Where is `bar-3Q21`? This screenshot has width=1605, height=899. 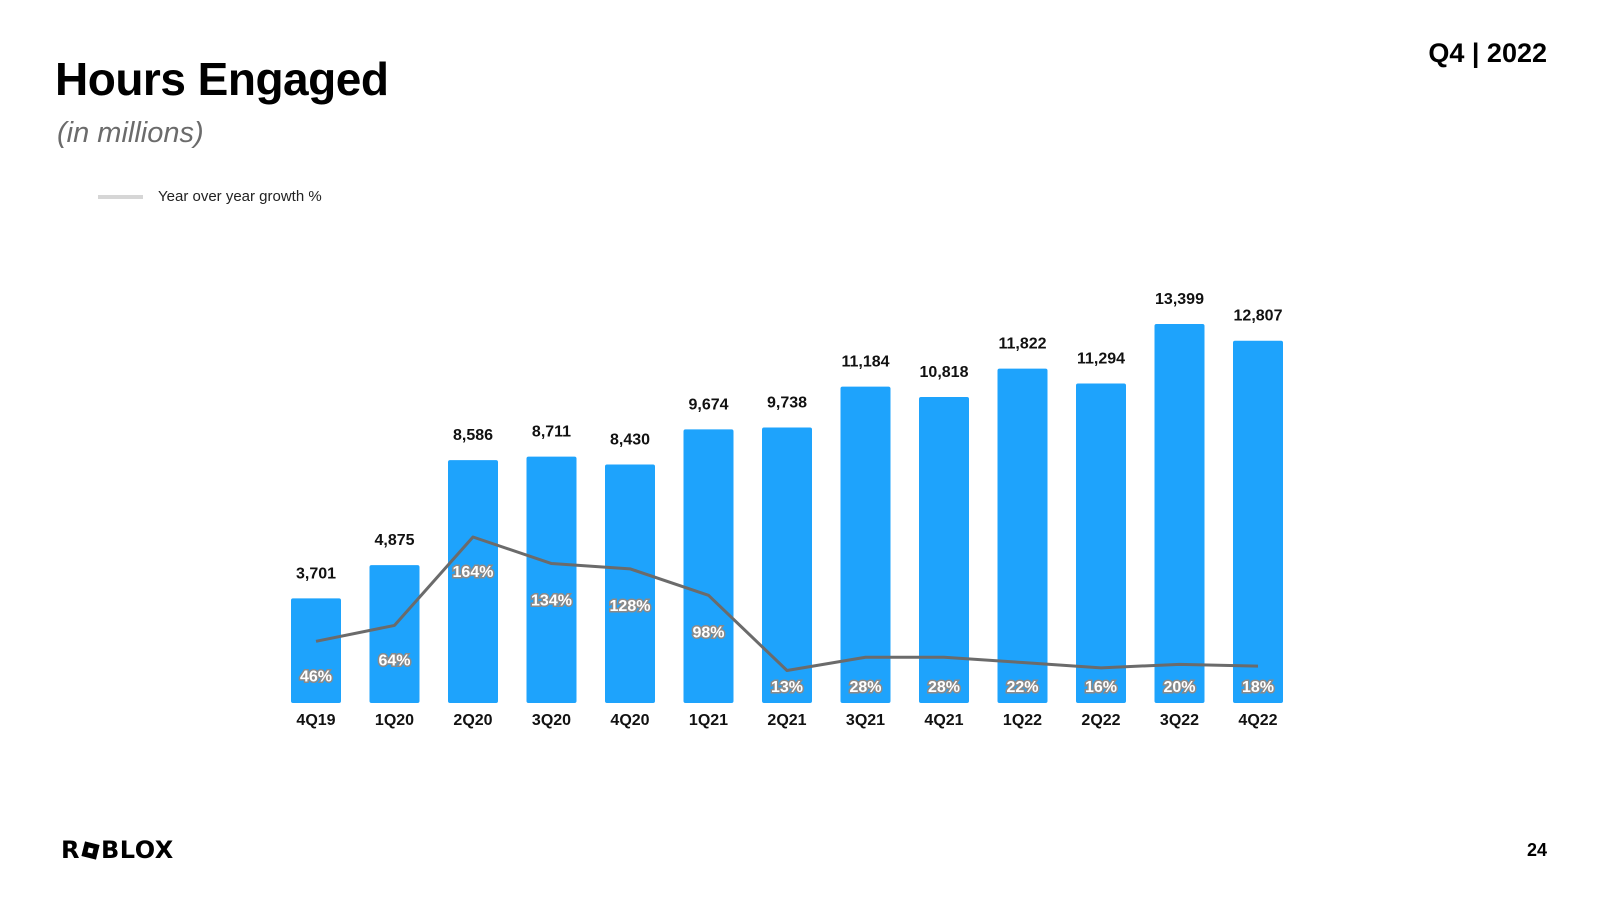
bar-3Q21 is located at coordinates (865, 544).